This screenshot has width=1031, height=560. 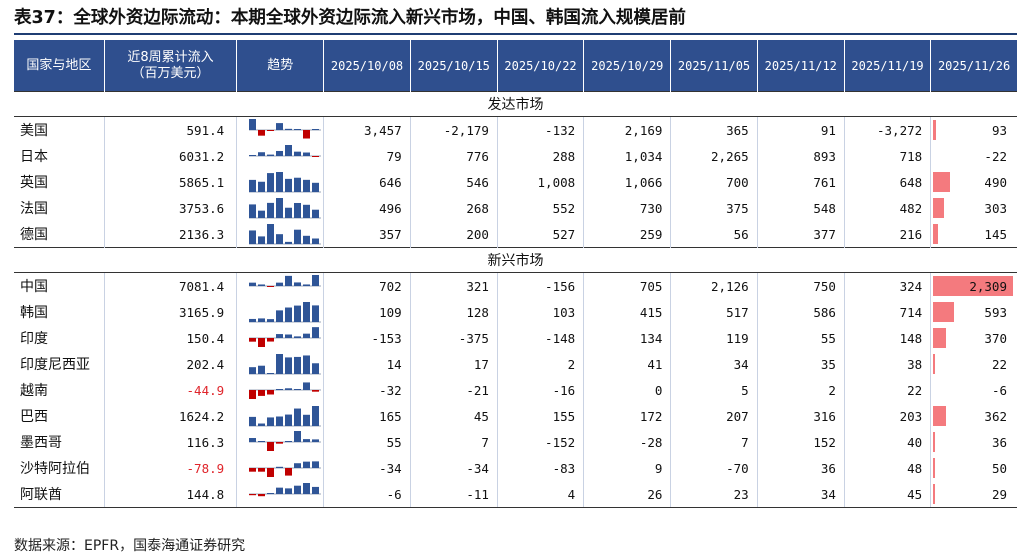 What do you see at coordinates (59, 182) in the screenshot?
I see `region-name: 英国` at bounding box center [59, 182].